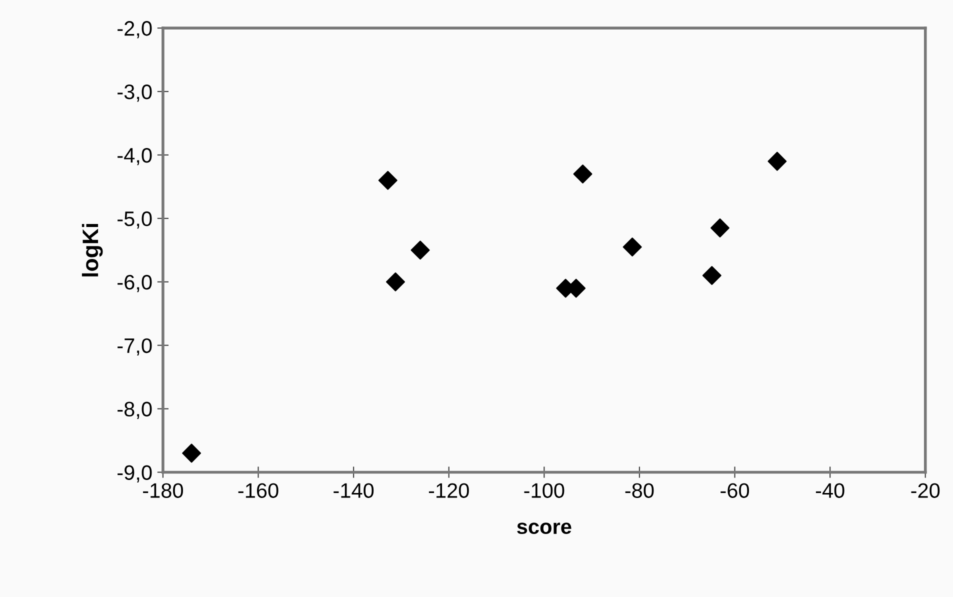  Describe the element at coordinates (830, 490) in the screenshot. I see `x-tick-label: -40` at that location.